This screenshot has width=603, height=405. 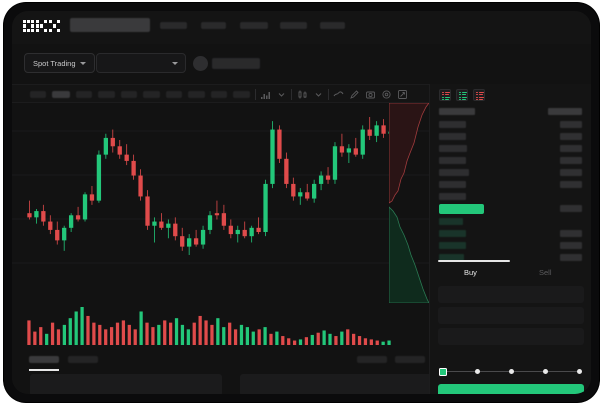 I want to click on search-input, so click(x=110, y=25).